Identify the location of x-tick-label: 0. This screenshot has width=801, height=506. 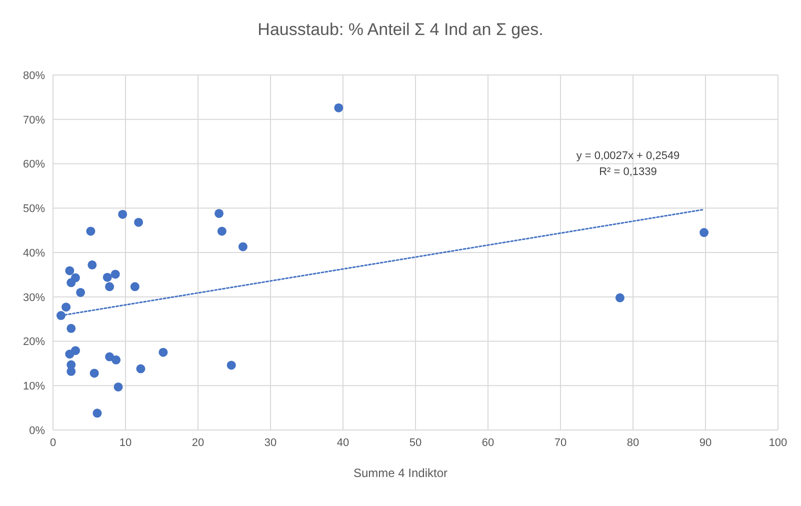
(53, 442).